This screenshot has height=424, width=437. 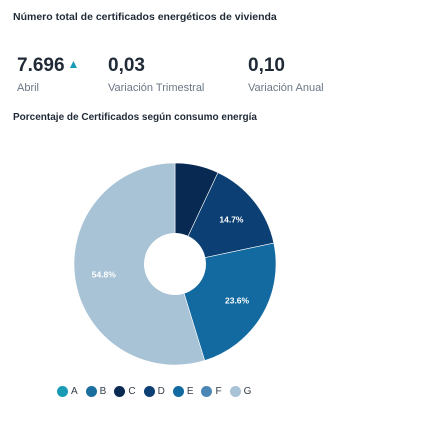 What do you see at coordinates (190, 391) in the screenshot?
I see `legend-label: E` at bounding box center [190, 391].